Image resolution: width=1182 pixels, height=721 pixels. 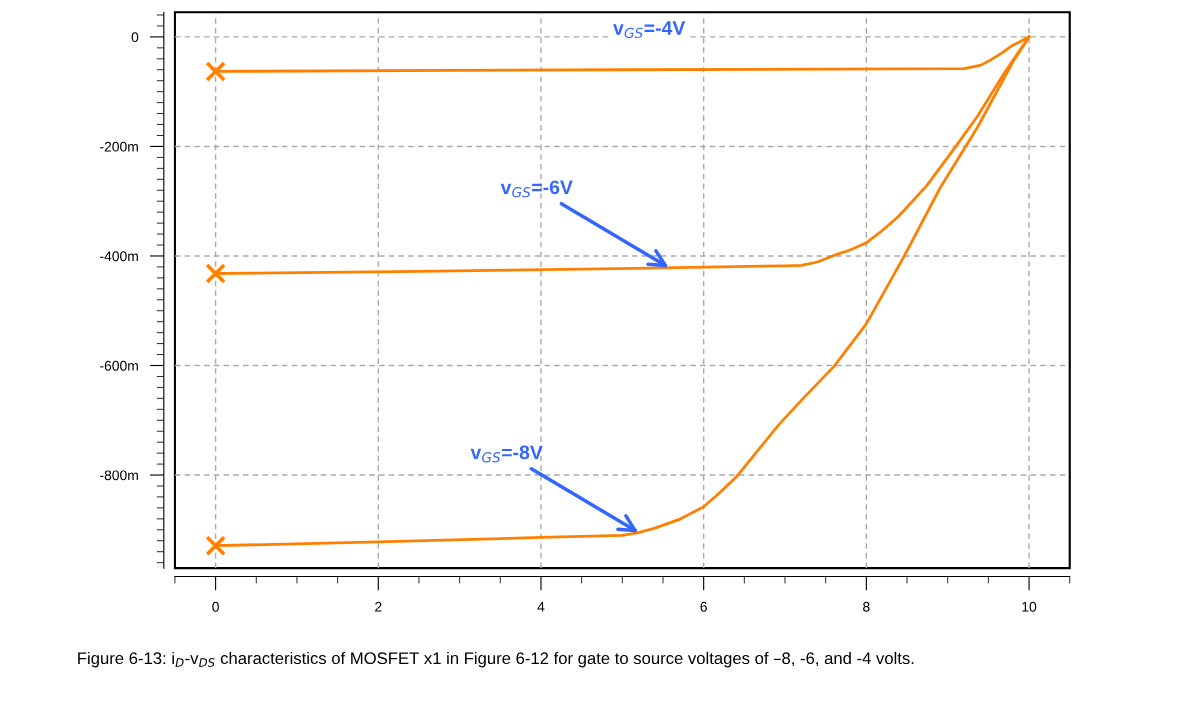 What do you see at coordinates (541, 606) in the screenshot?
I see `x-tick-label: 4` at bounding box center [541, 606].